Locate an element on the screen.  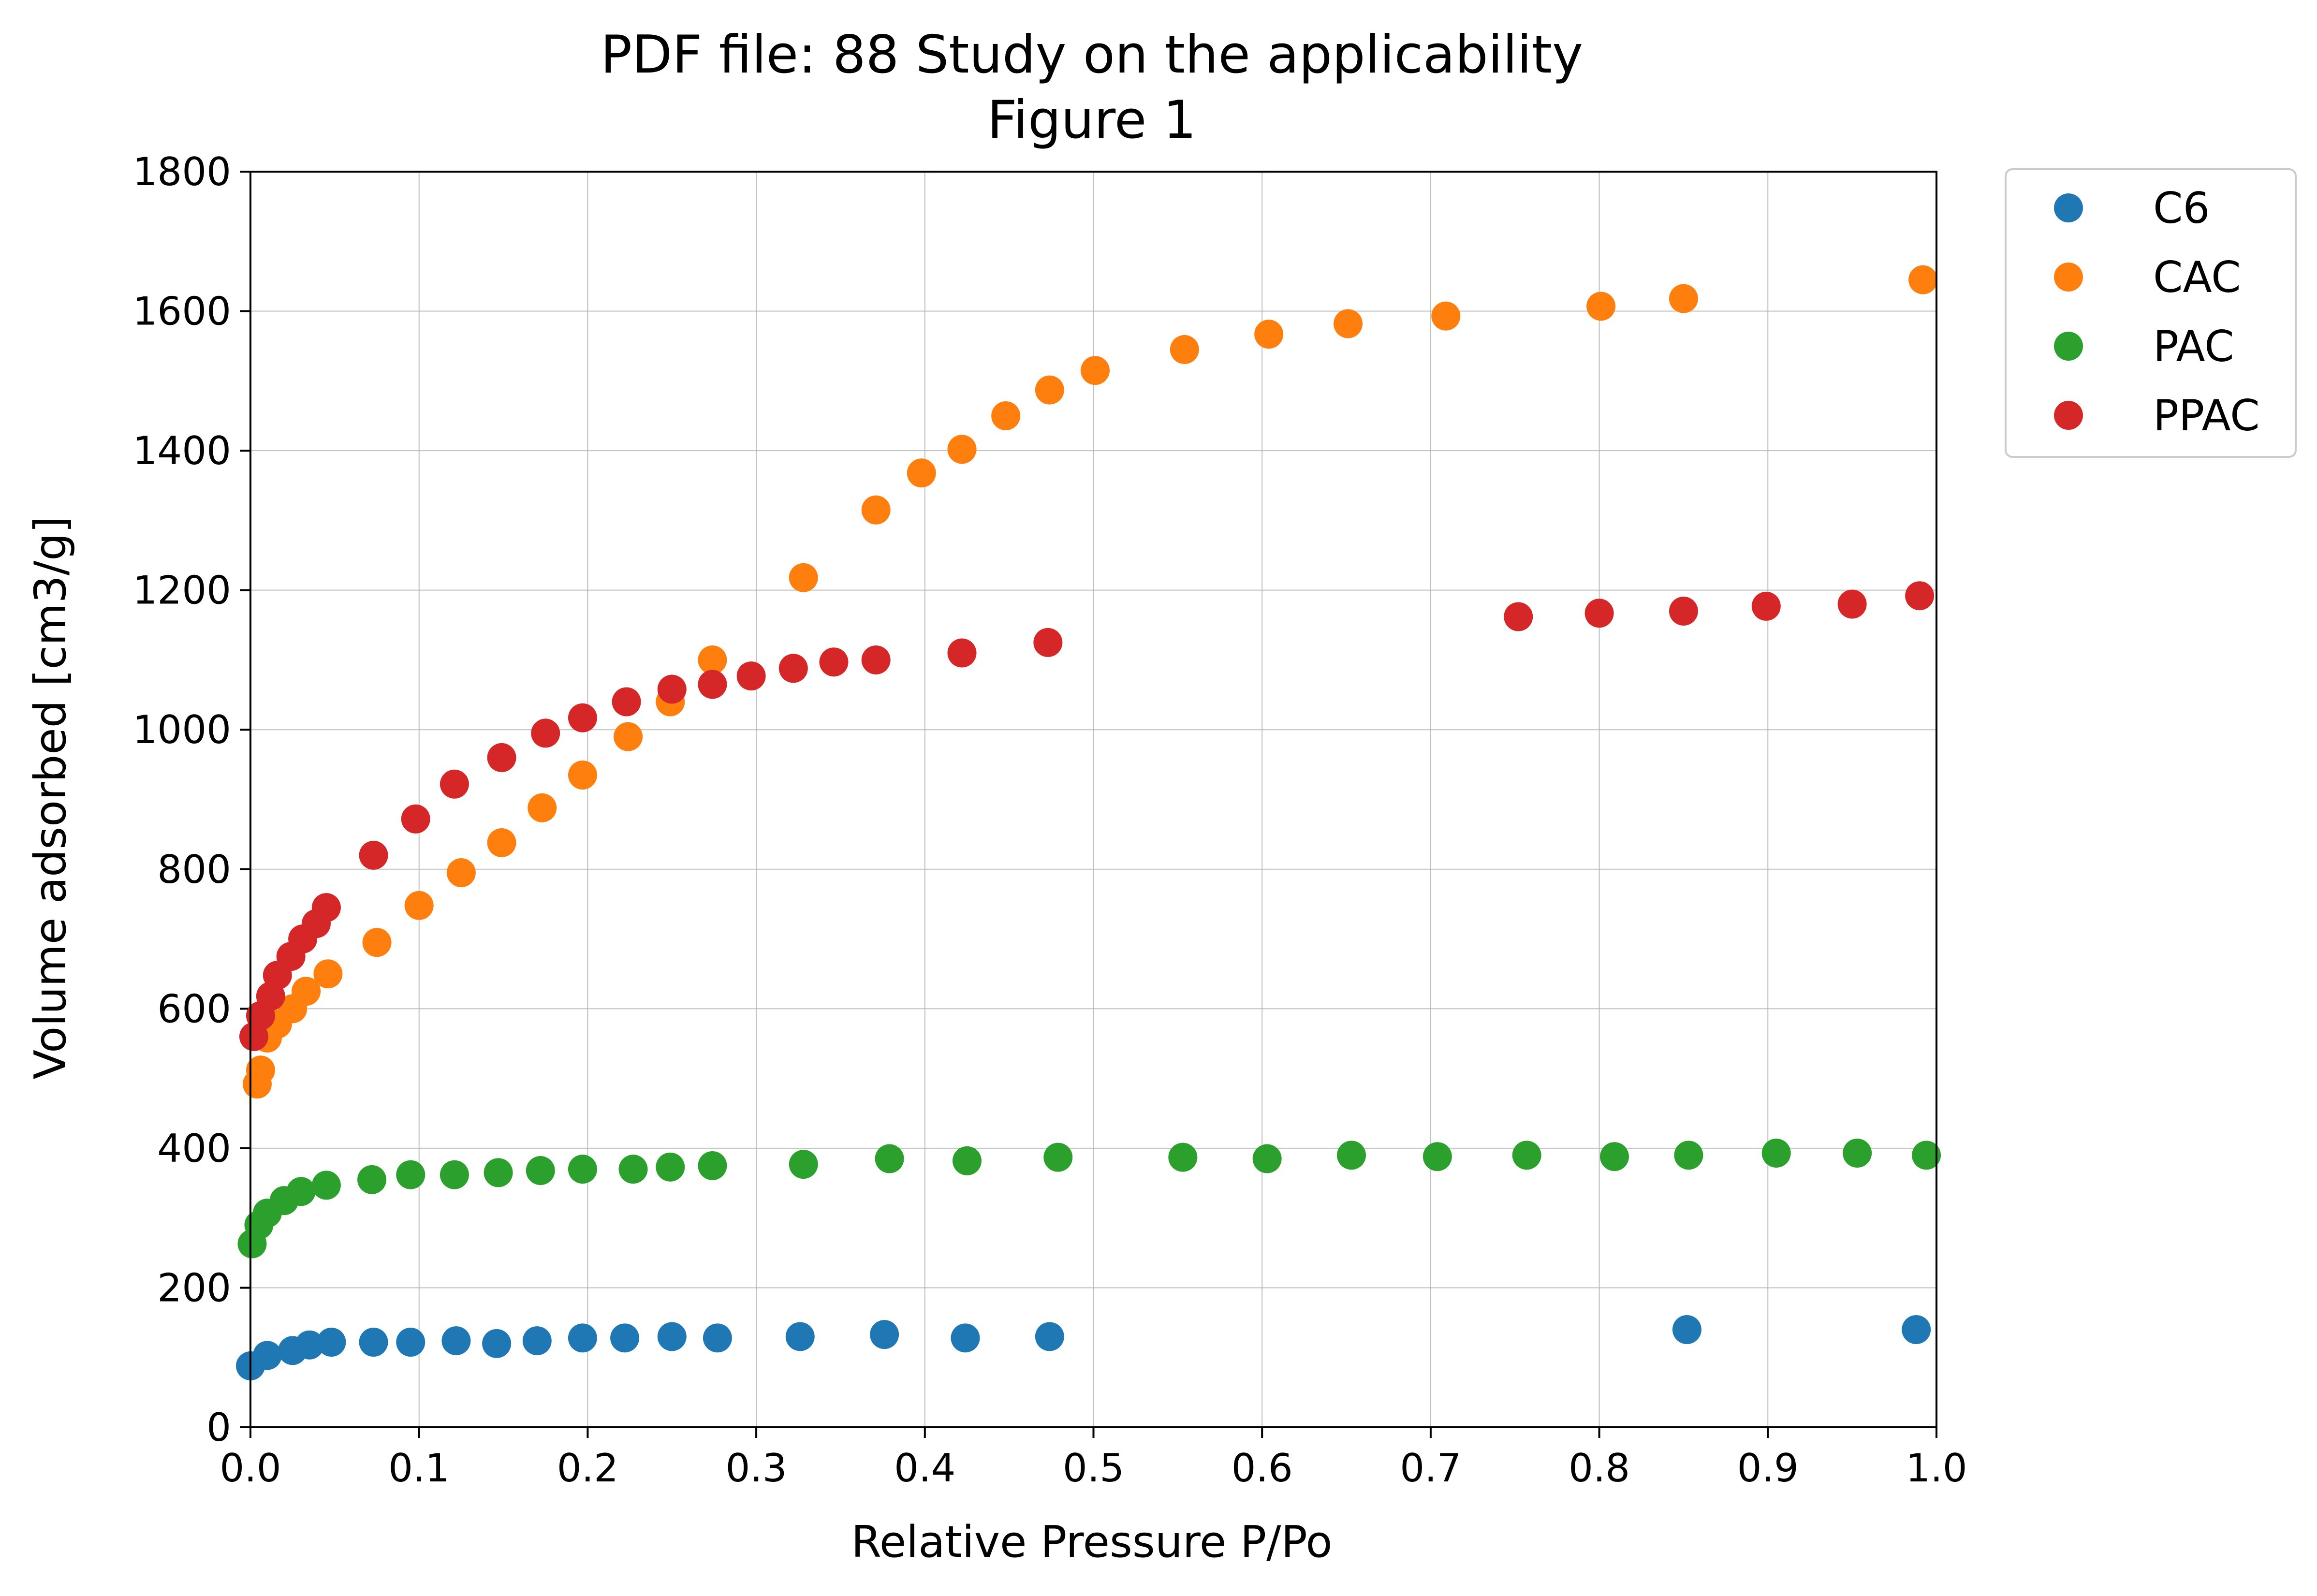
chart-subtitle: Figure 1 is located at coordinates (1092, 120).